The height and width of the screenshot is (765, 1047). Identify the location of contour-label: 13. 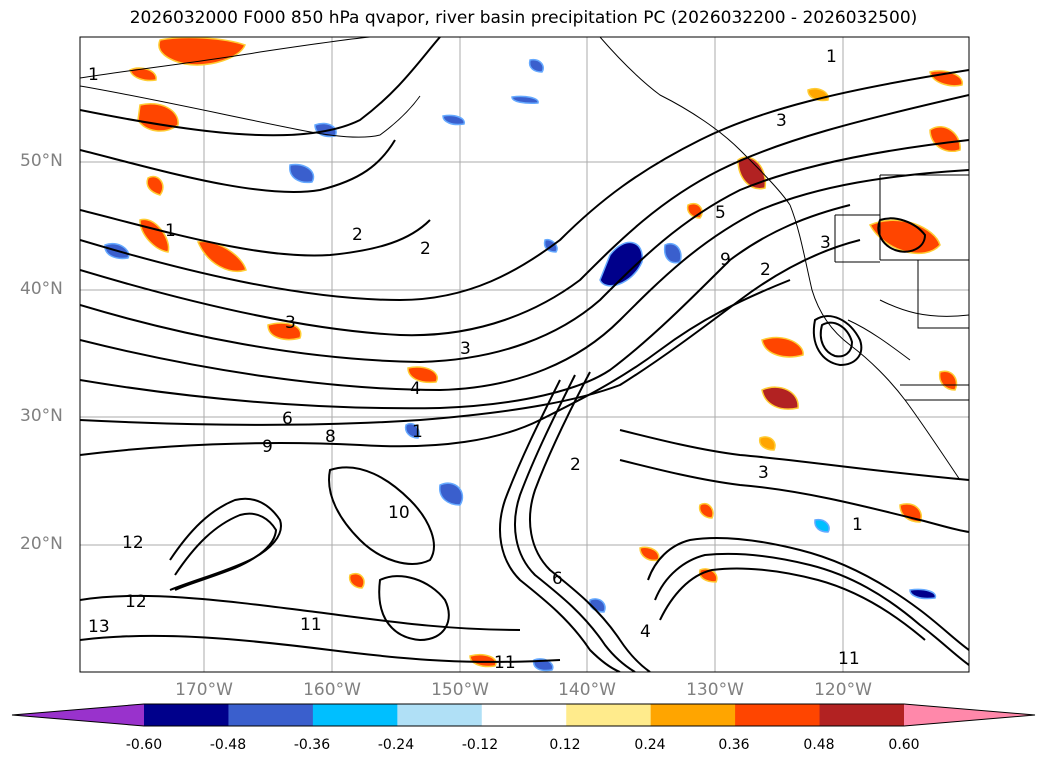
(99, 627).